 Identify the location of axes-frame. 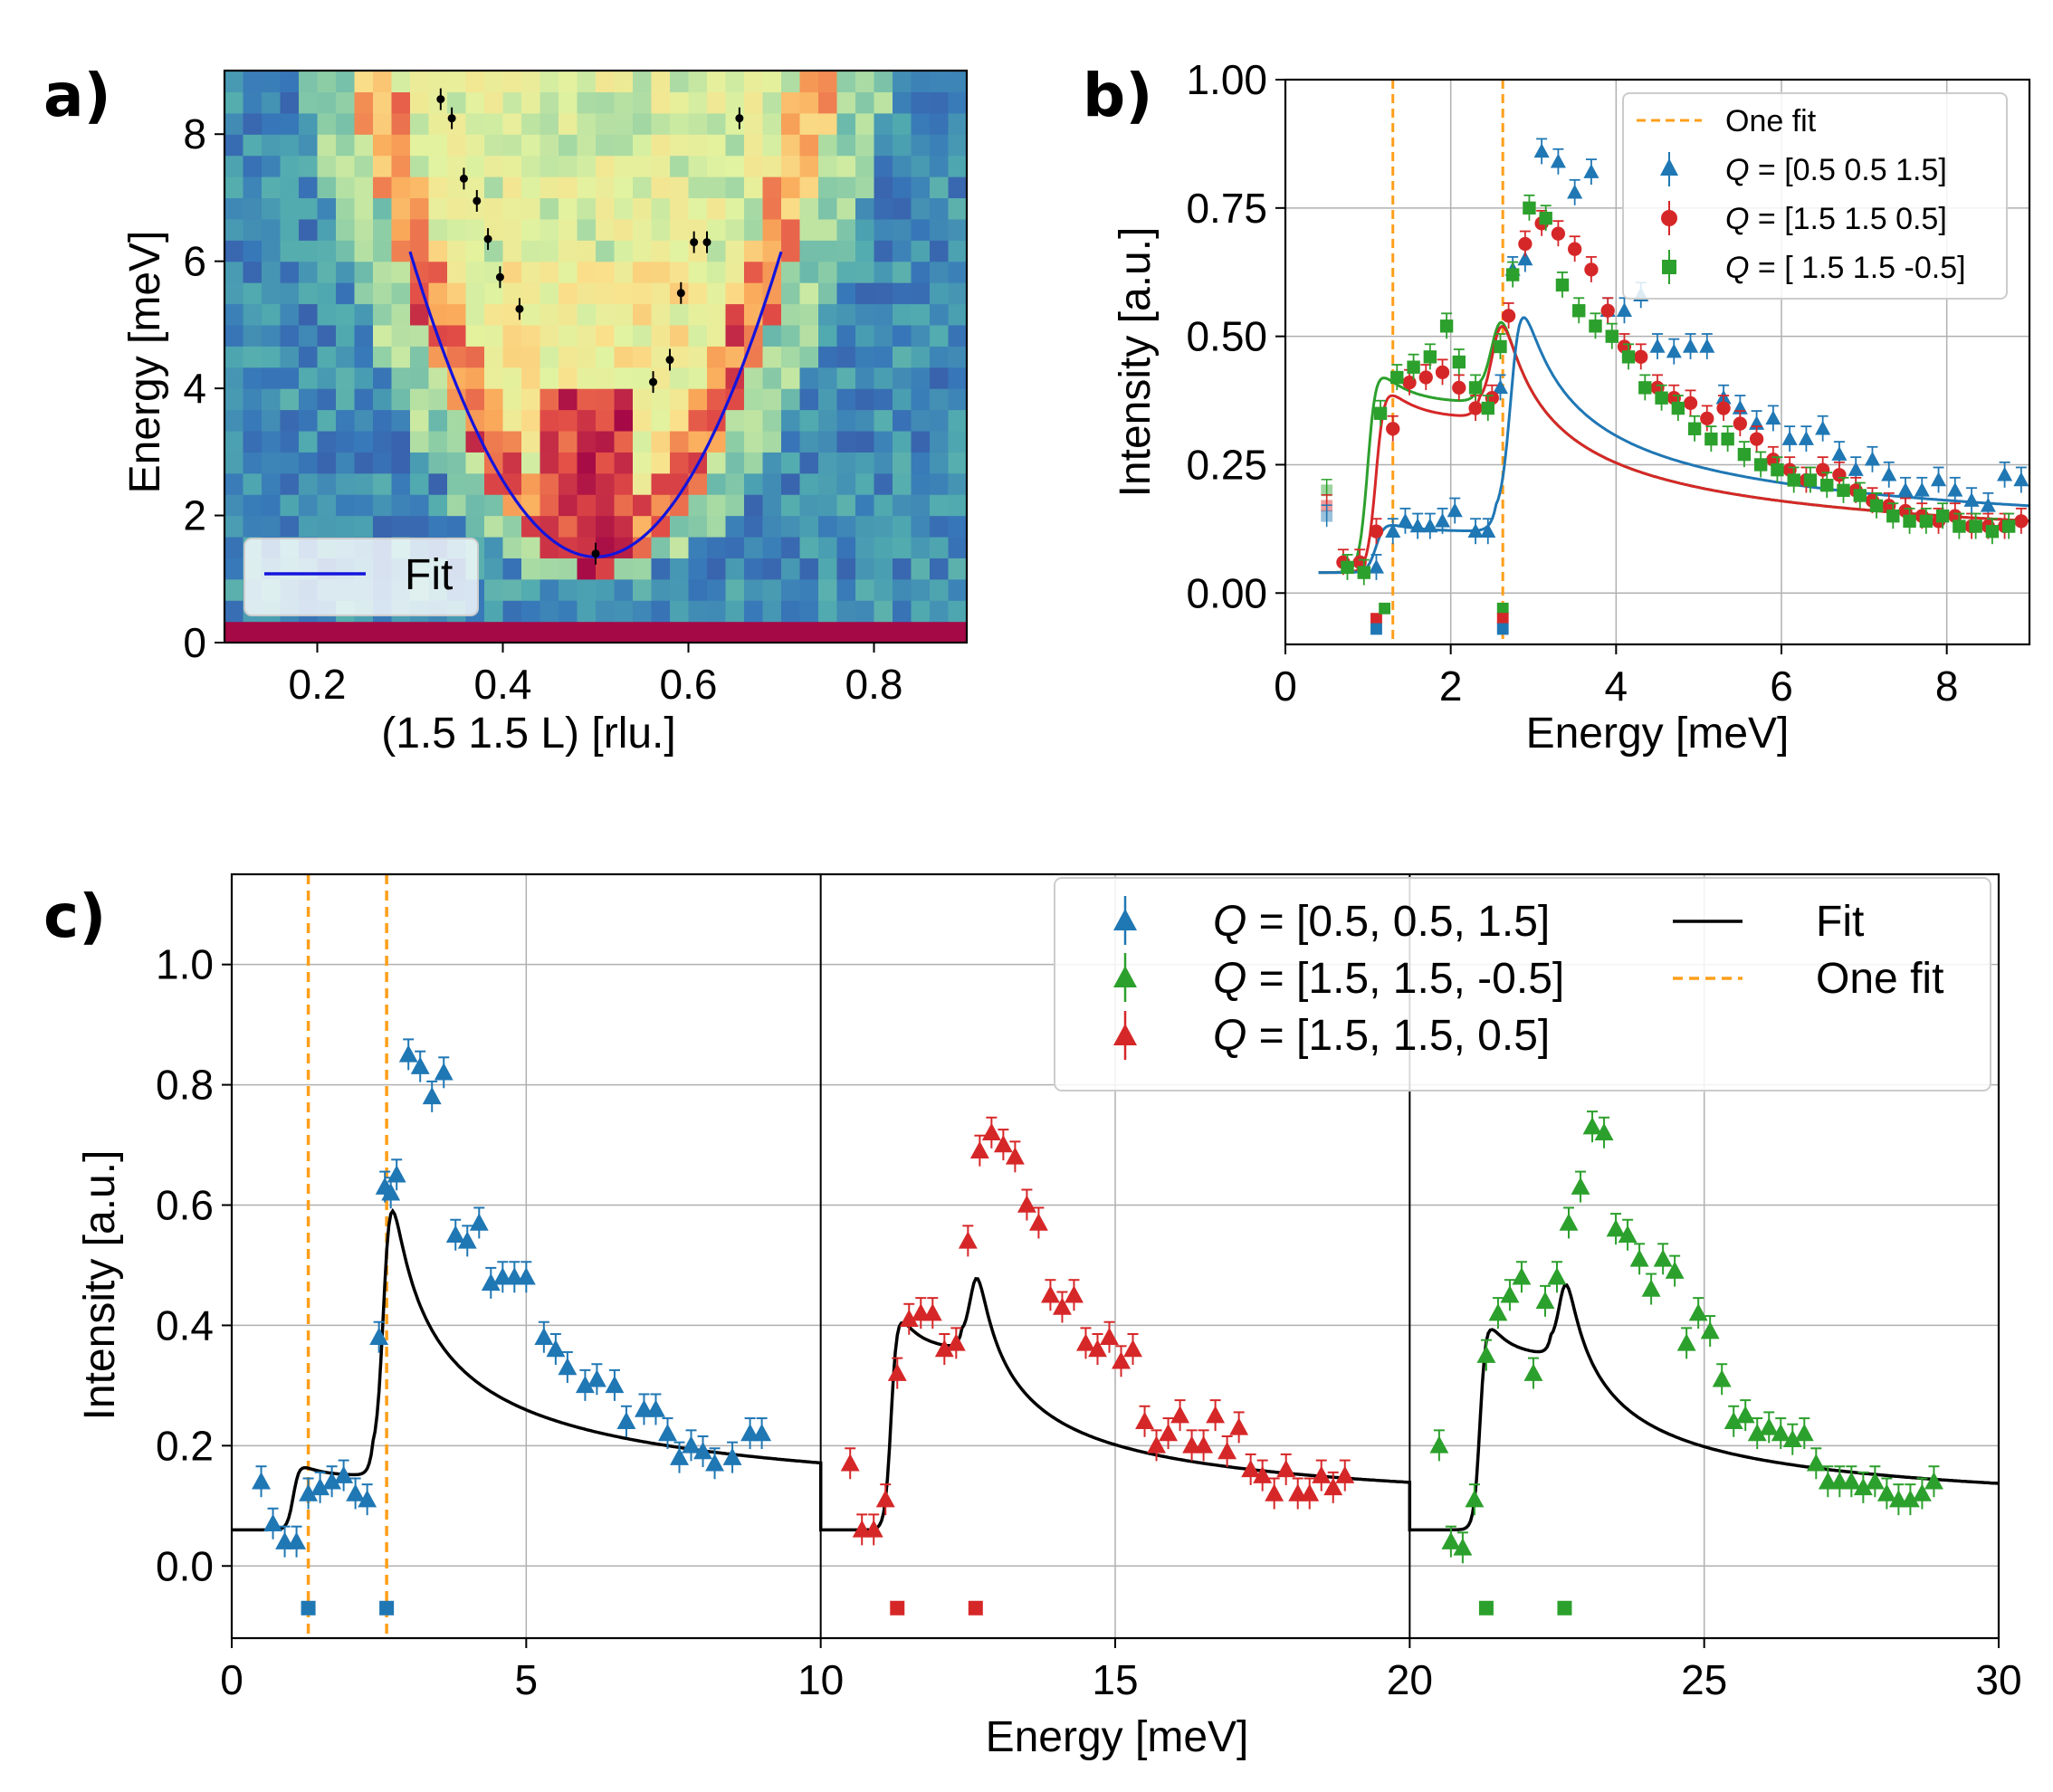
(1657, 362).